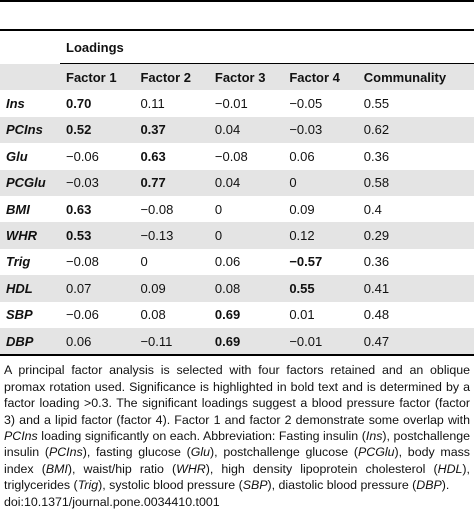 The height and width of the screenshot is (524, 474). What do you see at coordinates (91, 77) in the screenshot?
I see `column-header: Factor 1` at bounding box center [91, 77].